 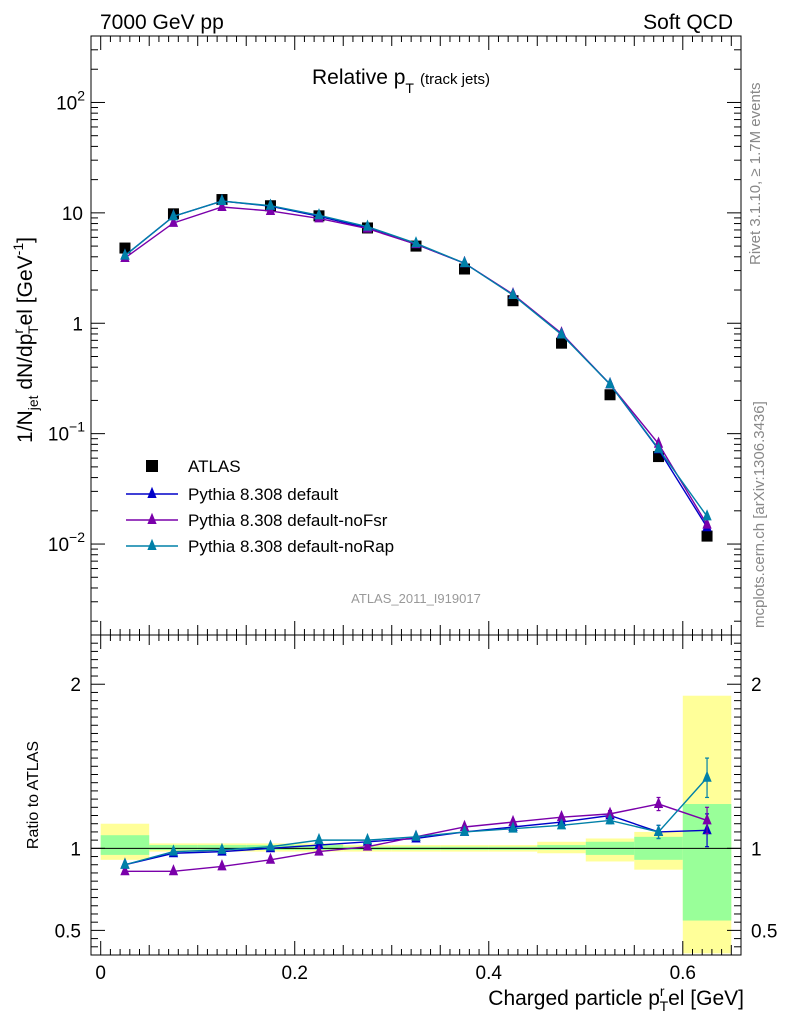 What do you see at coordinates (70, 100) in the screenshot?
I see `y-tick-label: 10²` at bounding box center [70, 100].